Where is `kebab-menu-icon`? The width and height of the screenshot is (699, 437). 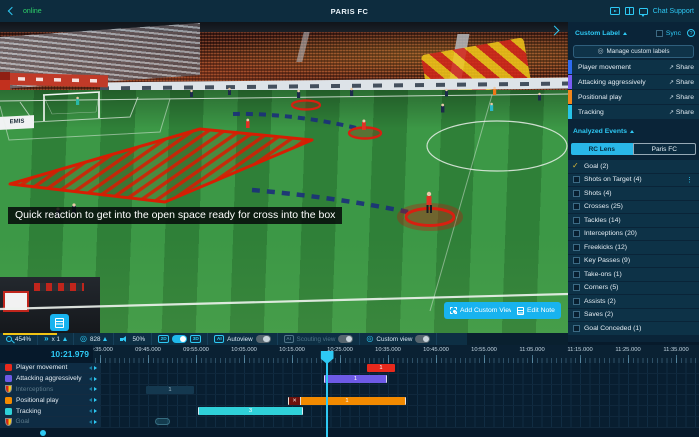 kebab-menu-icon is located at coordinates (689, 180).